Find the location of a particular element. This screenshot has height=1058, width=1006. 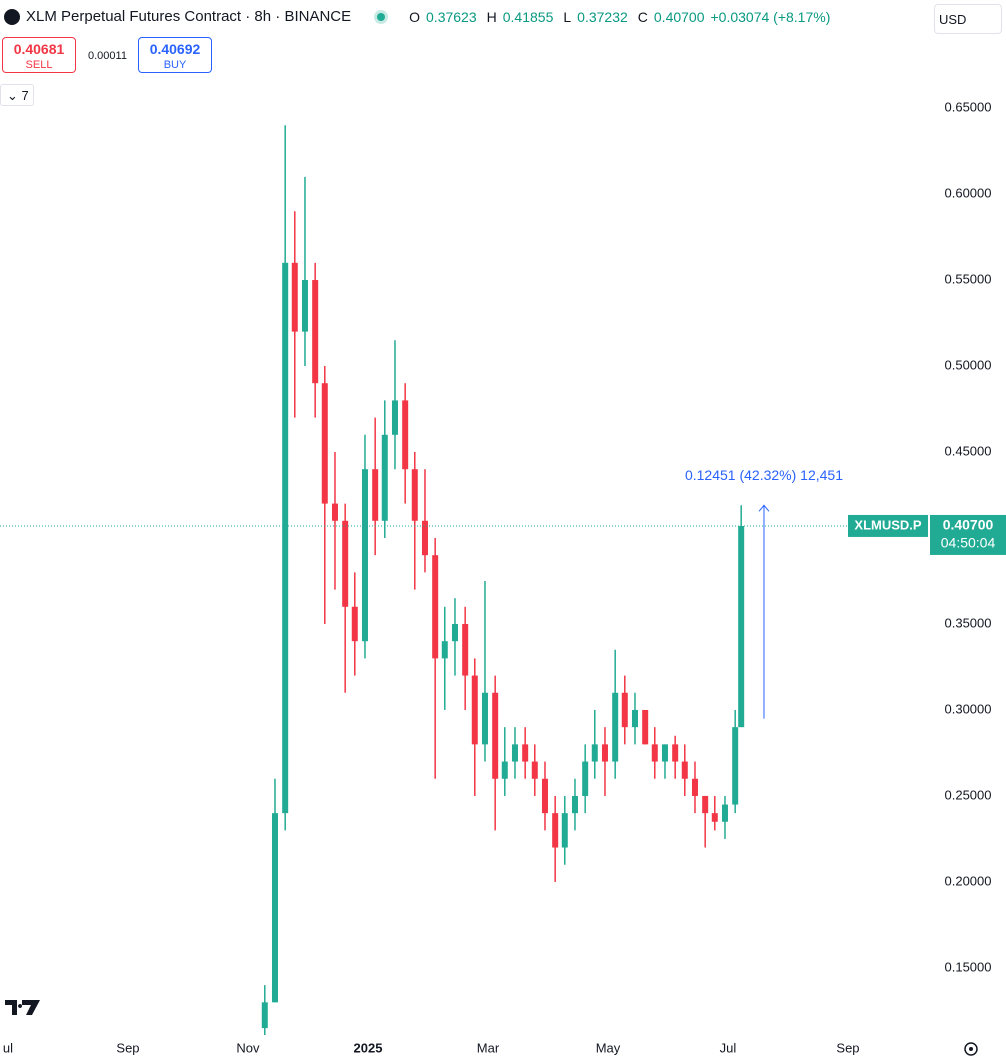

tv-logo is located at coordinates (22, 1007).